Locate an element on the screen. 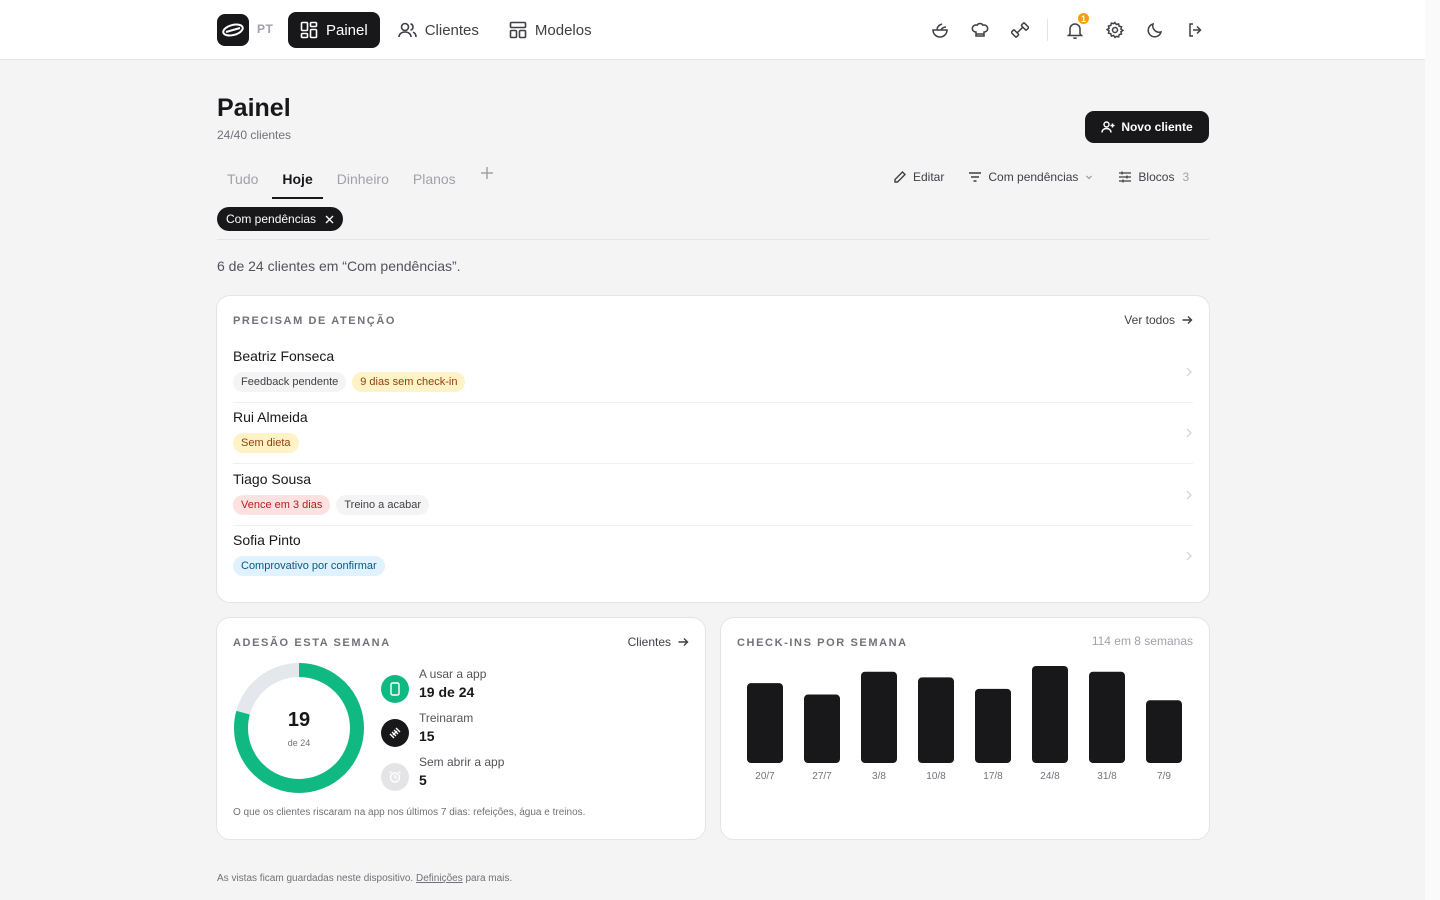  stat-using-app: A usar a app 19 de 24 is located at coordinates (433, 685).